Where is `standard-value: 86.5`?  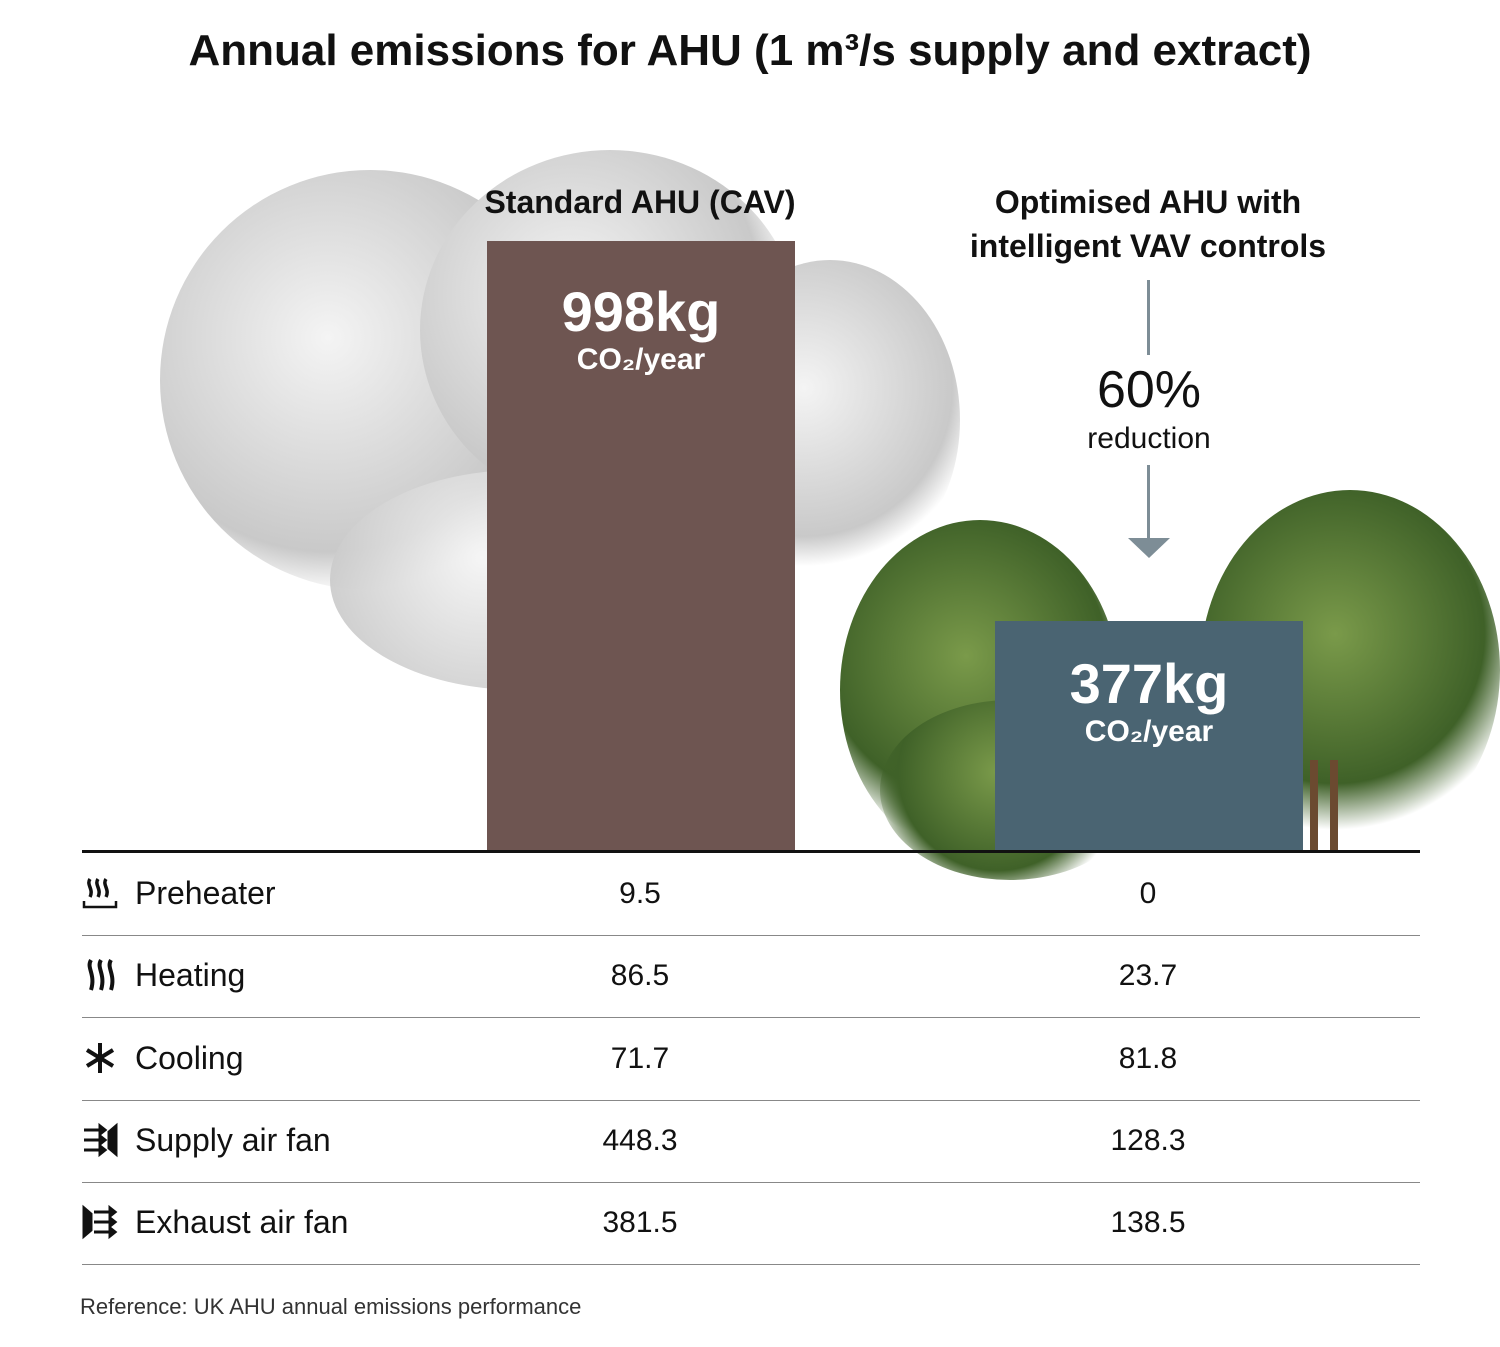
standard-value: 86.5 is located at coordinates (640, 976).